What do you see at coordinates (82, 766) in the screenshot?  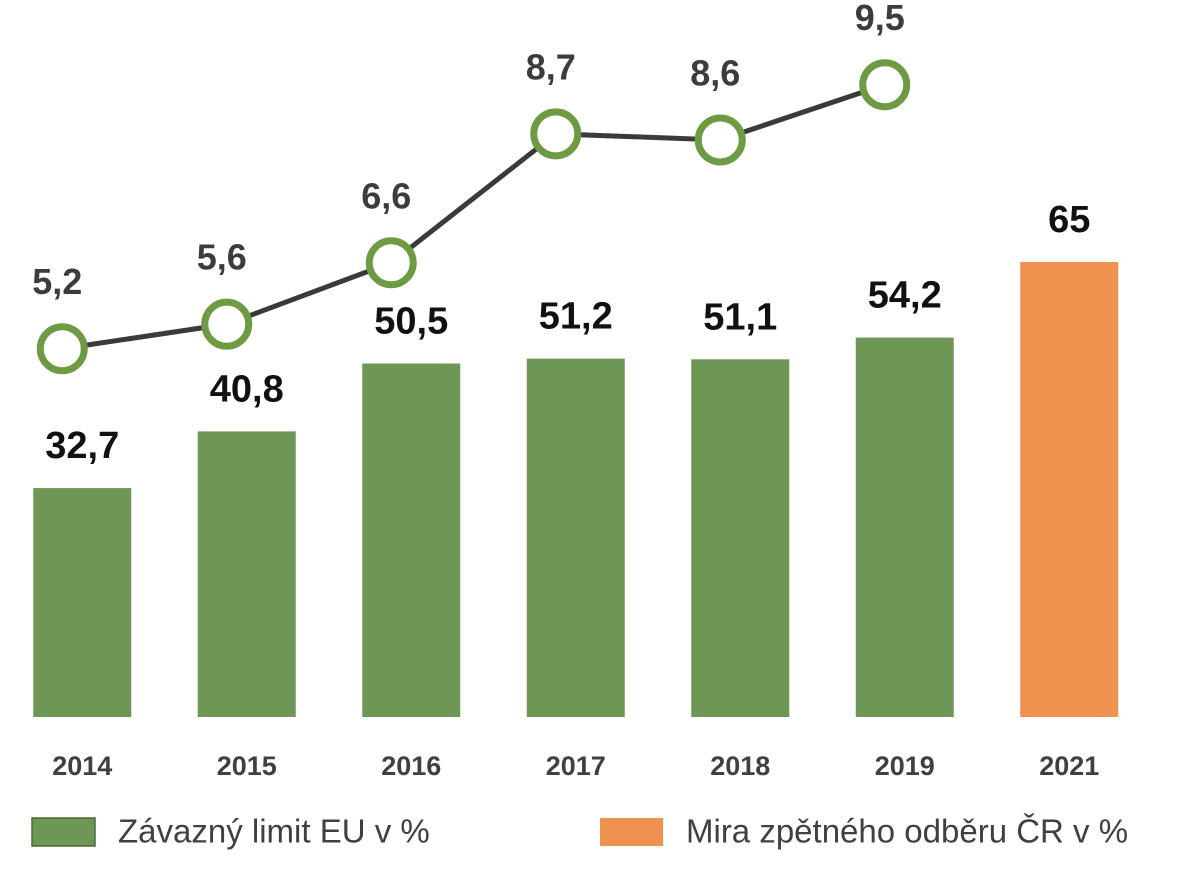 I see `x-tick-label: 2014` at bounding box center [82, 766].